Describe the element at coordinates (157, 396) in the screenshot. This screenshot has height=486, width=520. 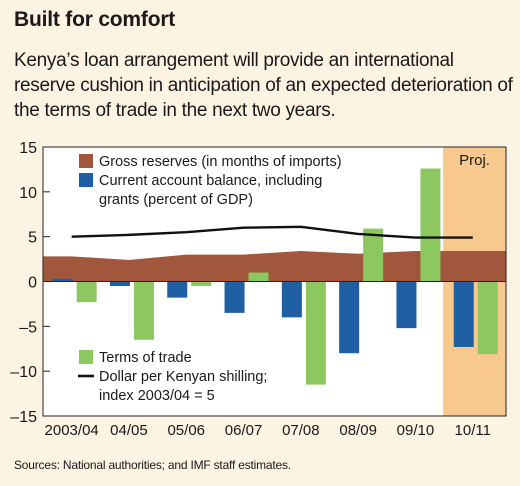
I see `legend-label: index 2003/04 = 5` at that location.